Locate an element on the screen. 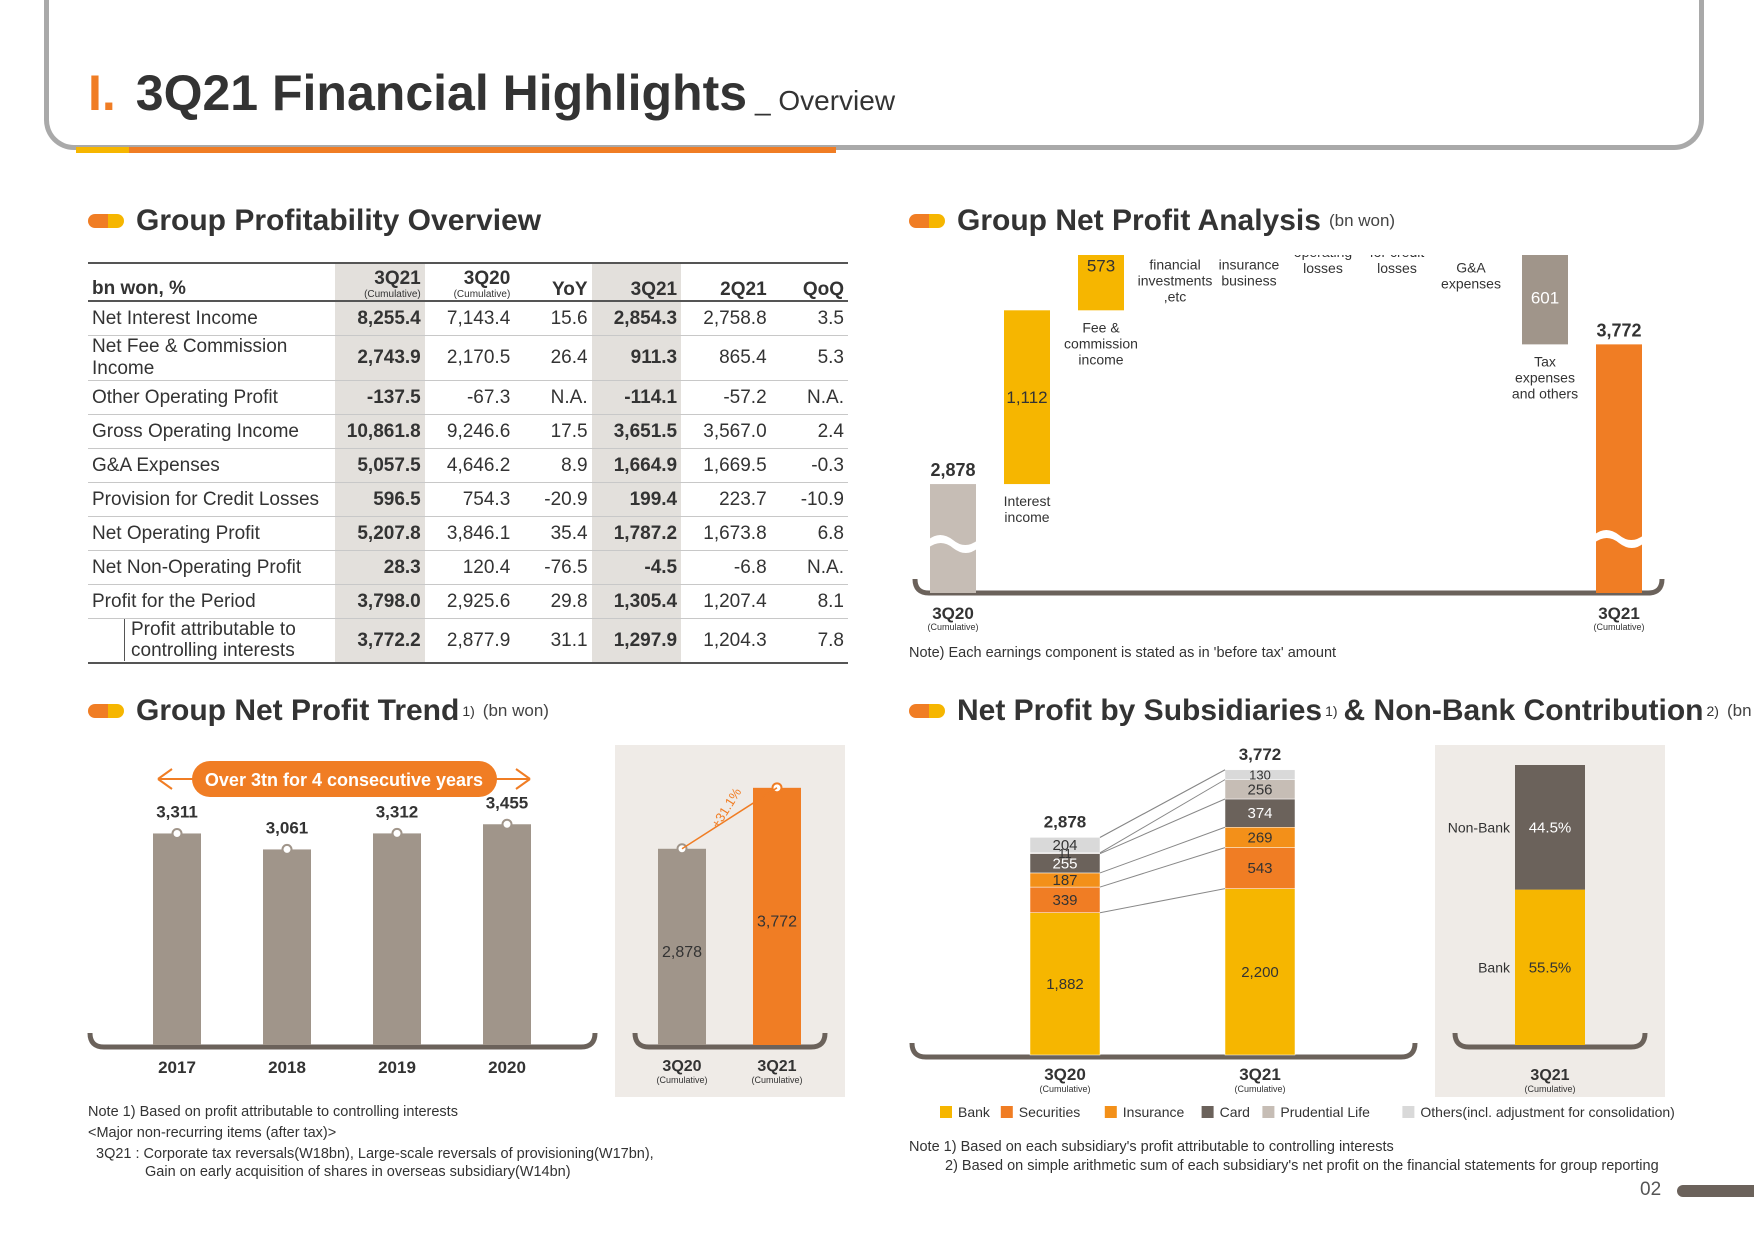  table-cell: 2,925.6 is located at coordinates (469, 601).